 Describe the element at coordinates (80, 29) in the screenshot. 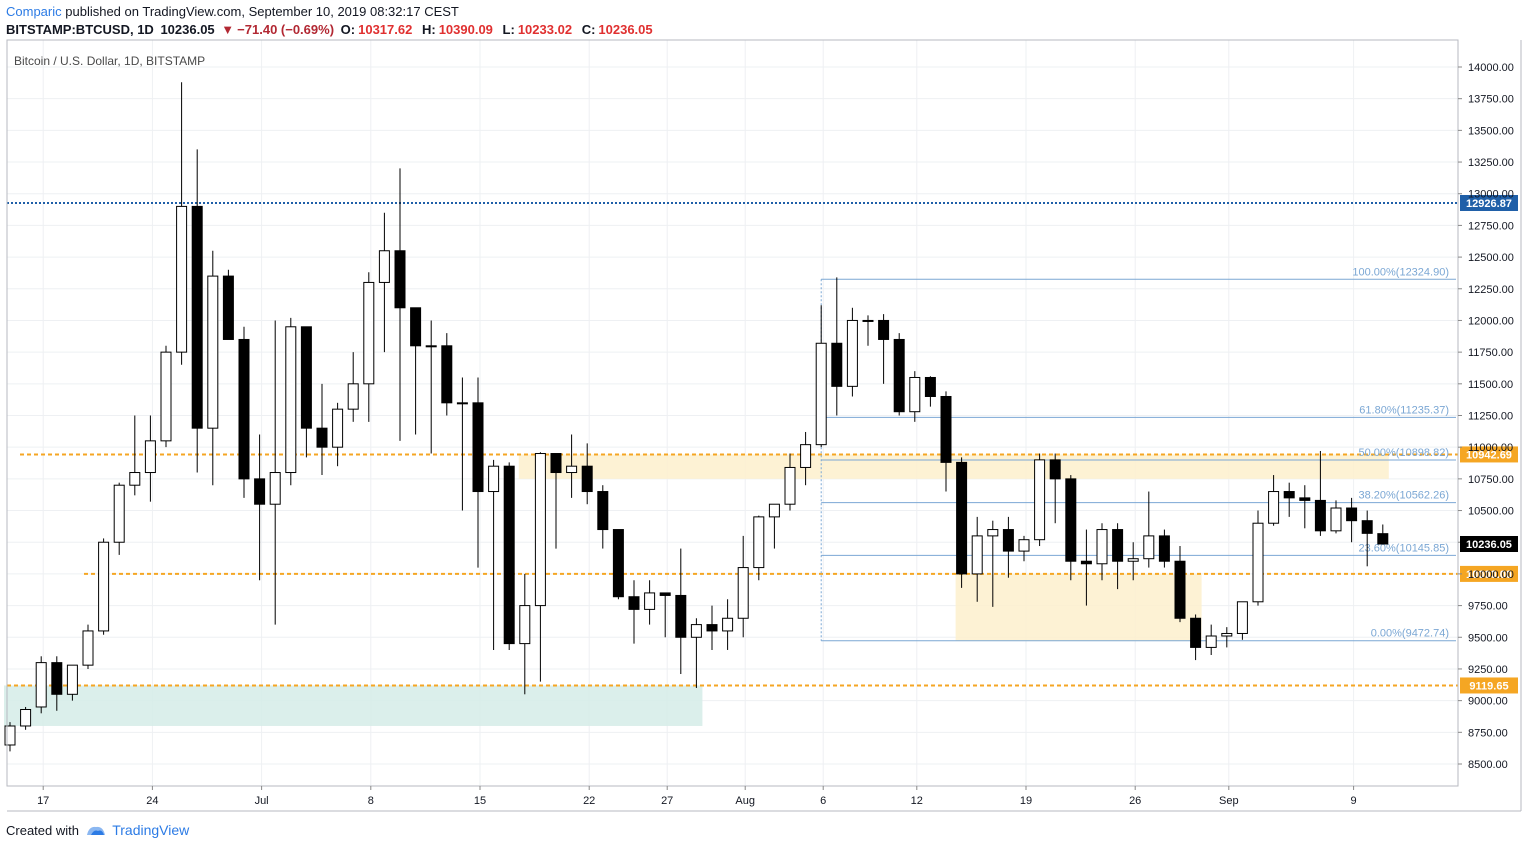

I see `symbol-label: BITSTAMP:BTCUSD, 1D` at that location.